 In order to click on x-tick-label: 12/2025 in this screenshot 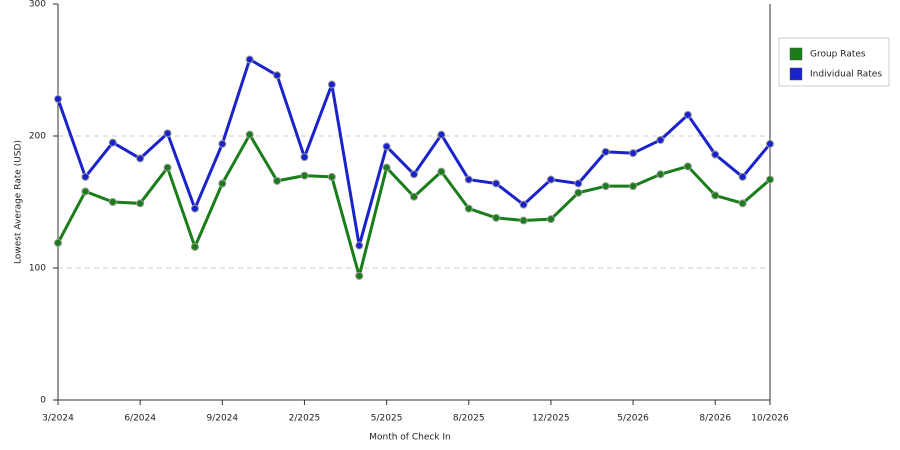, I will do `click(550, 419)`.